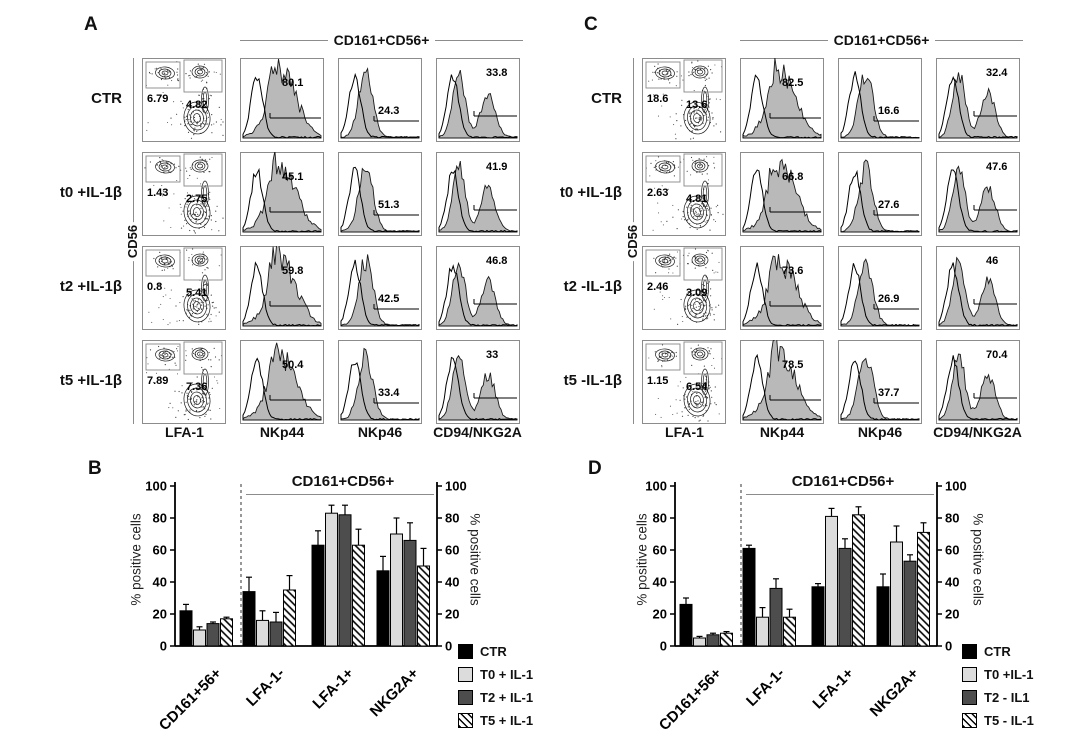 The height and width of the screenshot is (747, 1080). I want to click on histogram-plot: 47.6, so click(978, 194).